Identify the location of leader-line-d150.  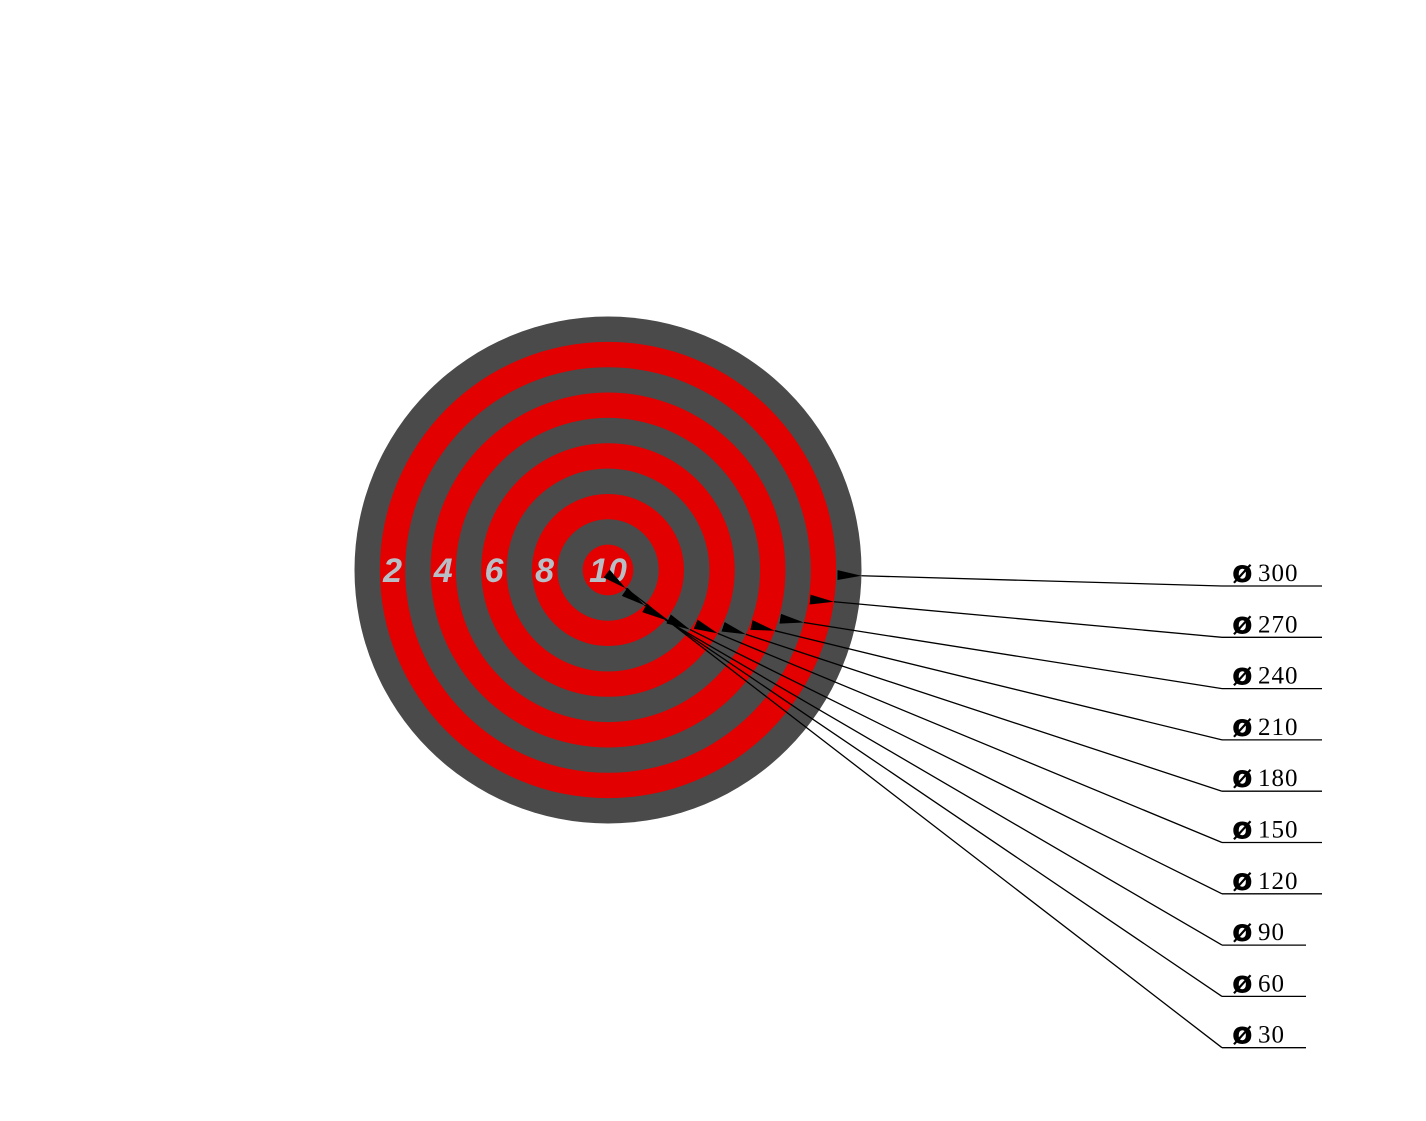
(958, 731).